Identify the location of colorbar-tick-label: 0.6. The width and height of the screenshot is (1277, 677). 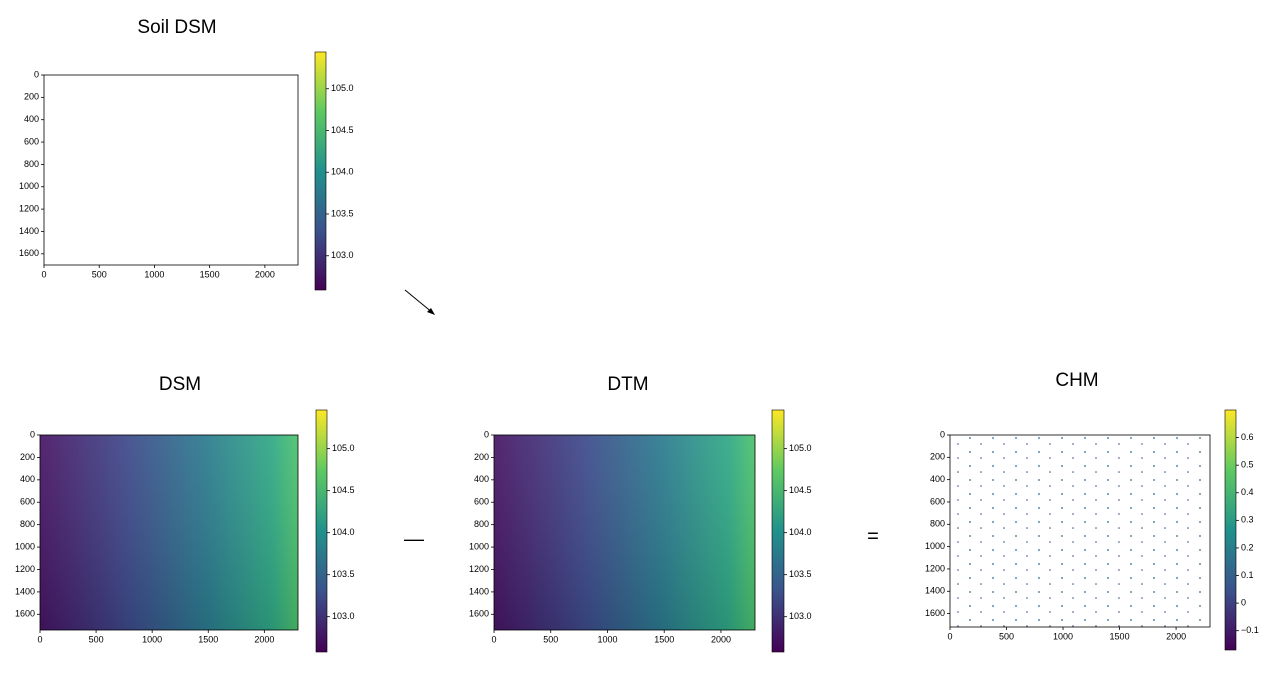
(1247, 437).